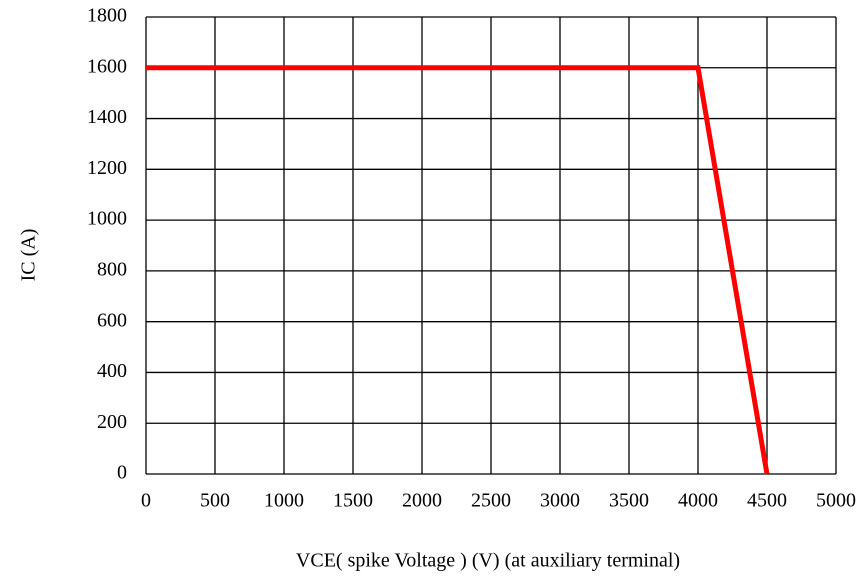 The width and height of the screenshot is (867, 578). What do you see at coordinates (491, 501) in the screenshot?
I see `x-tick-label: 2500` at bounding box center [491, 501].